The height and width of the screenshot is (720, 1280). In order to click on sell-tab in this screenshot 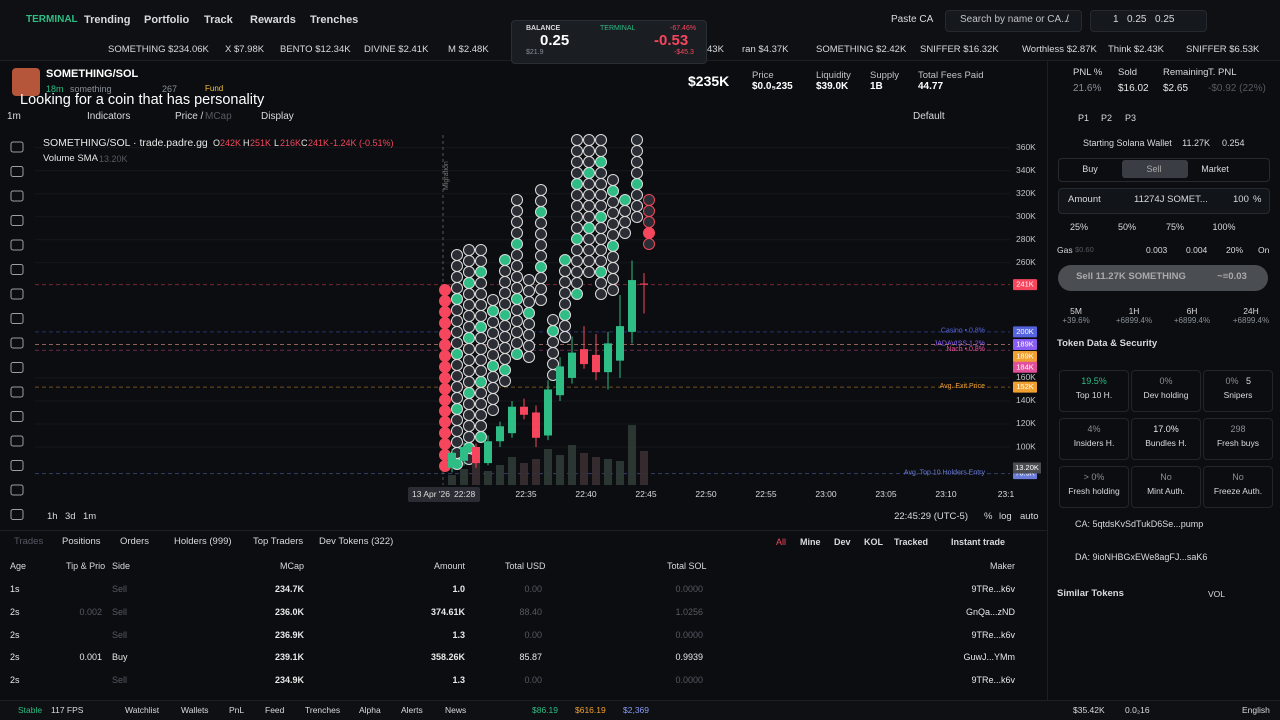, I will do `click(1155, 169)`.